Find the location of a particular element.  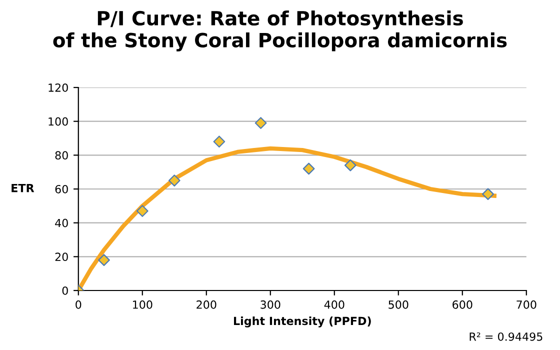

y-tick-label: 20 is located at coordinates (61, 257).